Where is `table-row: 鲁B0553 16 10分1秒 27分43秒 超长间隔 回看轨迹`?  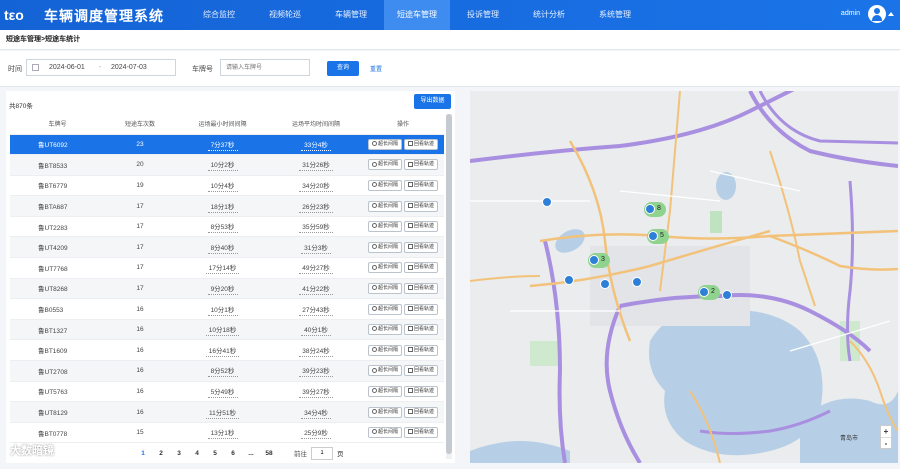
table-row: 鲁B0553 16 10分1秒 27分43秒 超长间隔 回看轨迹 is located at coordinates (227, 309).